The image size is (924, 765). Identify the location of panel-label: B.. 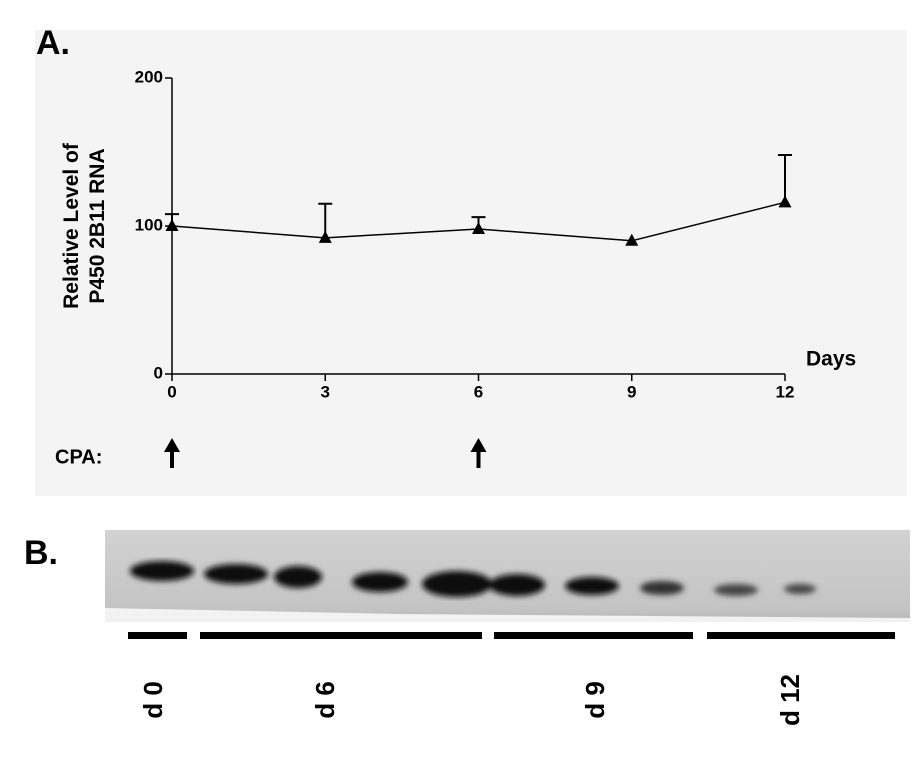
(41, 553).